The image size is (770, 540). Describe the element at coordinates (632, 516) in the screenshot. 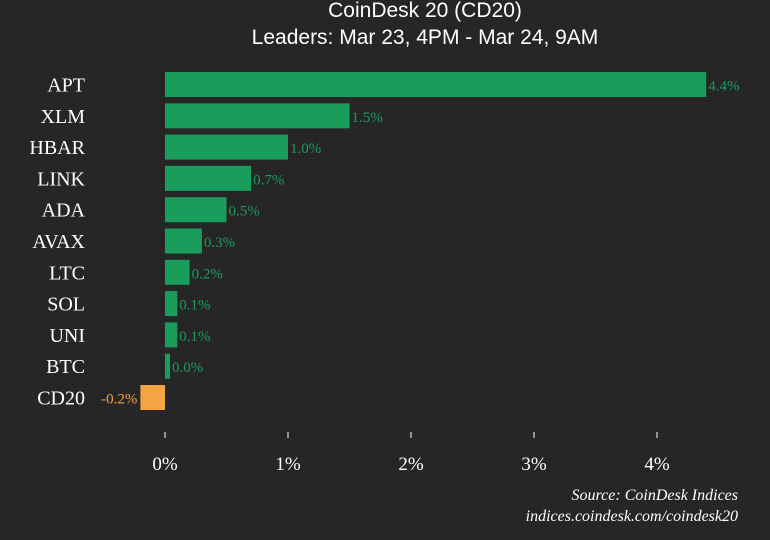

I see `source-url: indices.coindesk.com/coindesk20` at that location.